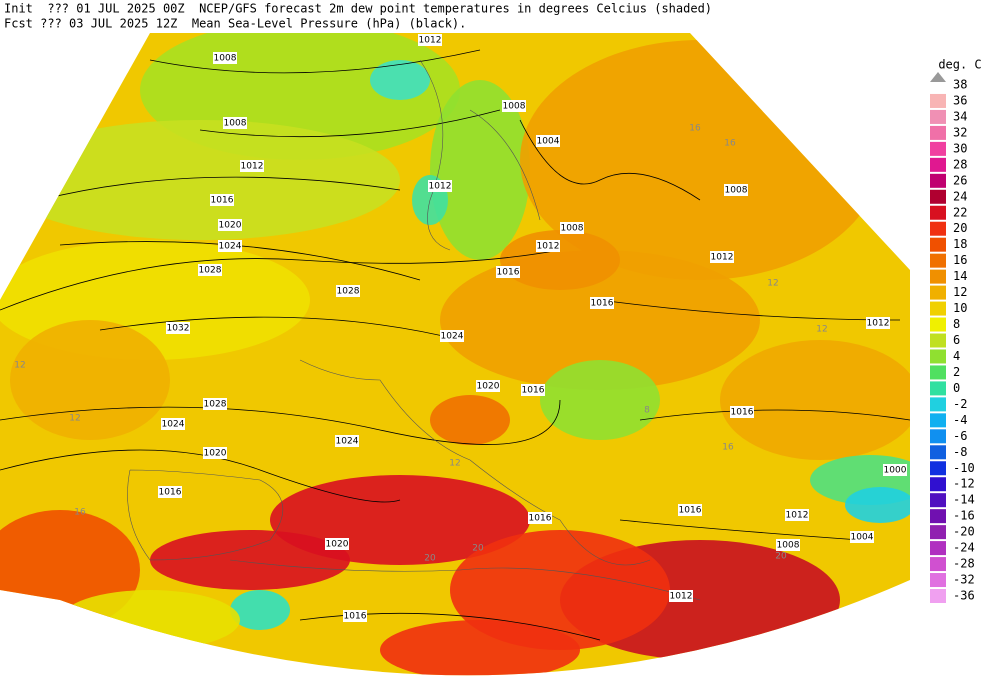 This screenshot has height=680, width=1000. Describe the element at coordinates (960, 404) in the screenshot. I see `legend-label: -2` at that location.